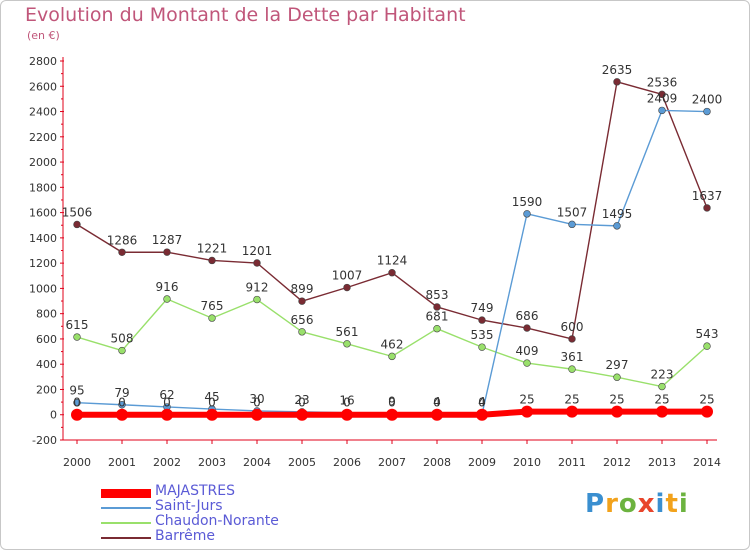  Describe the element at coordinates (572, 327) in the screenshot. I see `data-label-barr-me: 600` at that location.